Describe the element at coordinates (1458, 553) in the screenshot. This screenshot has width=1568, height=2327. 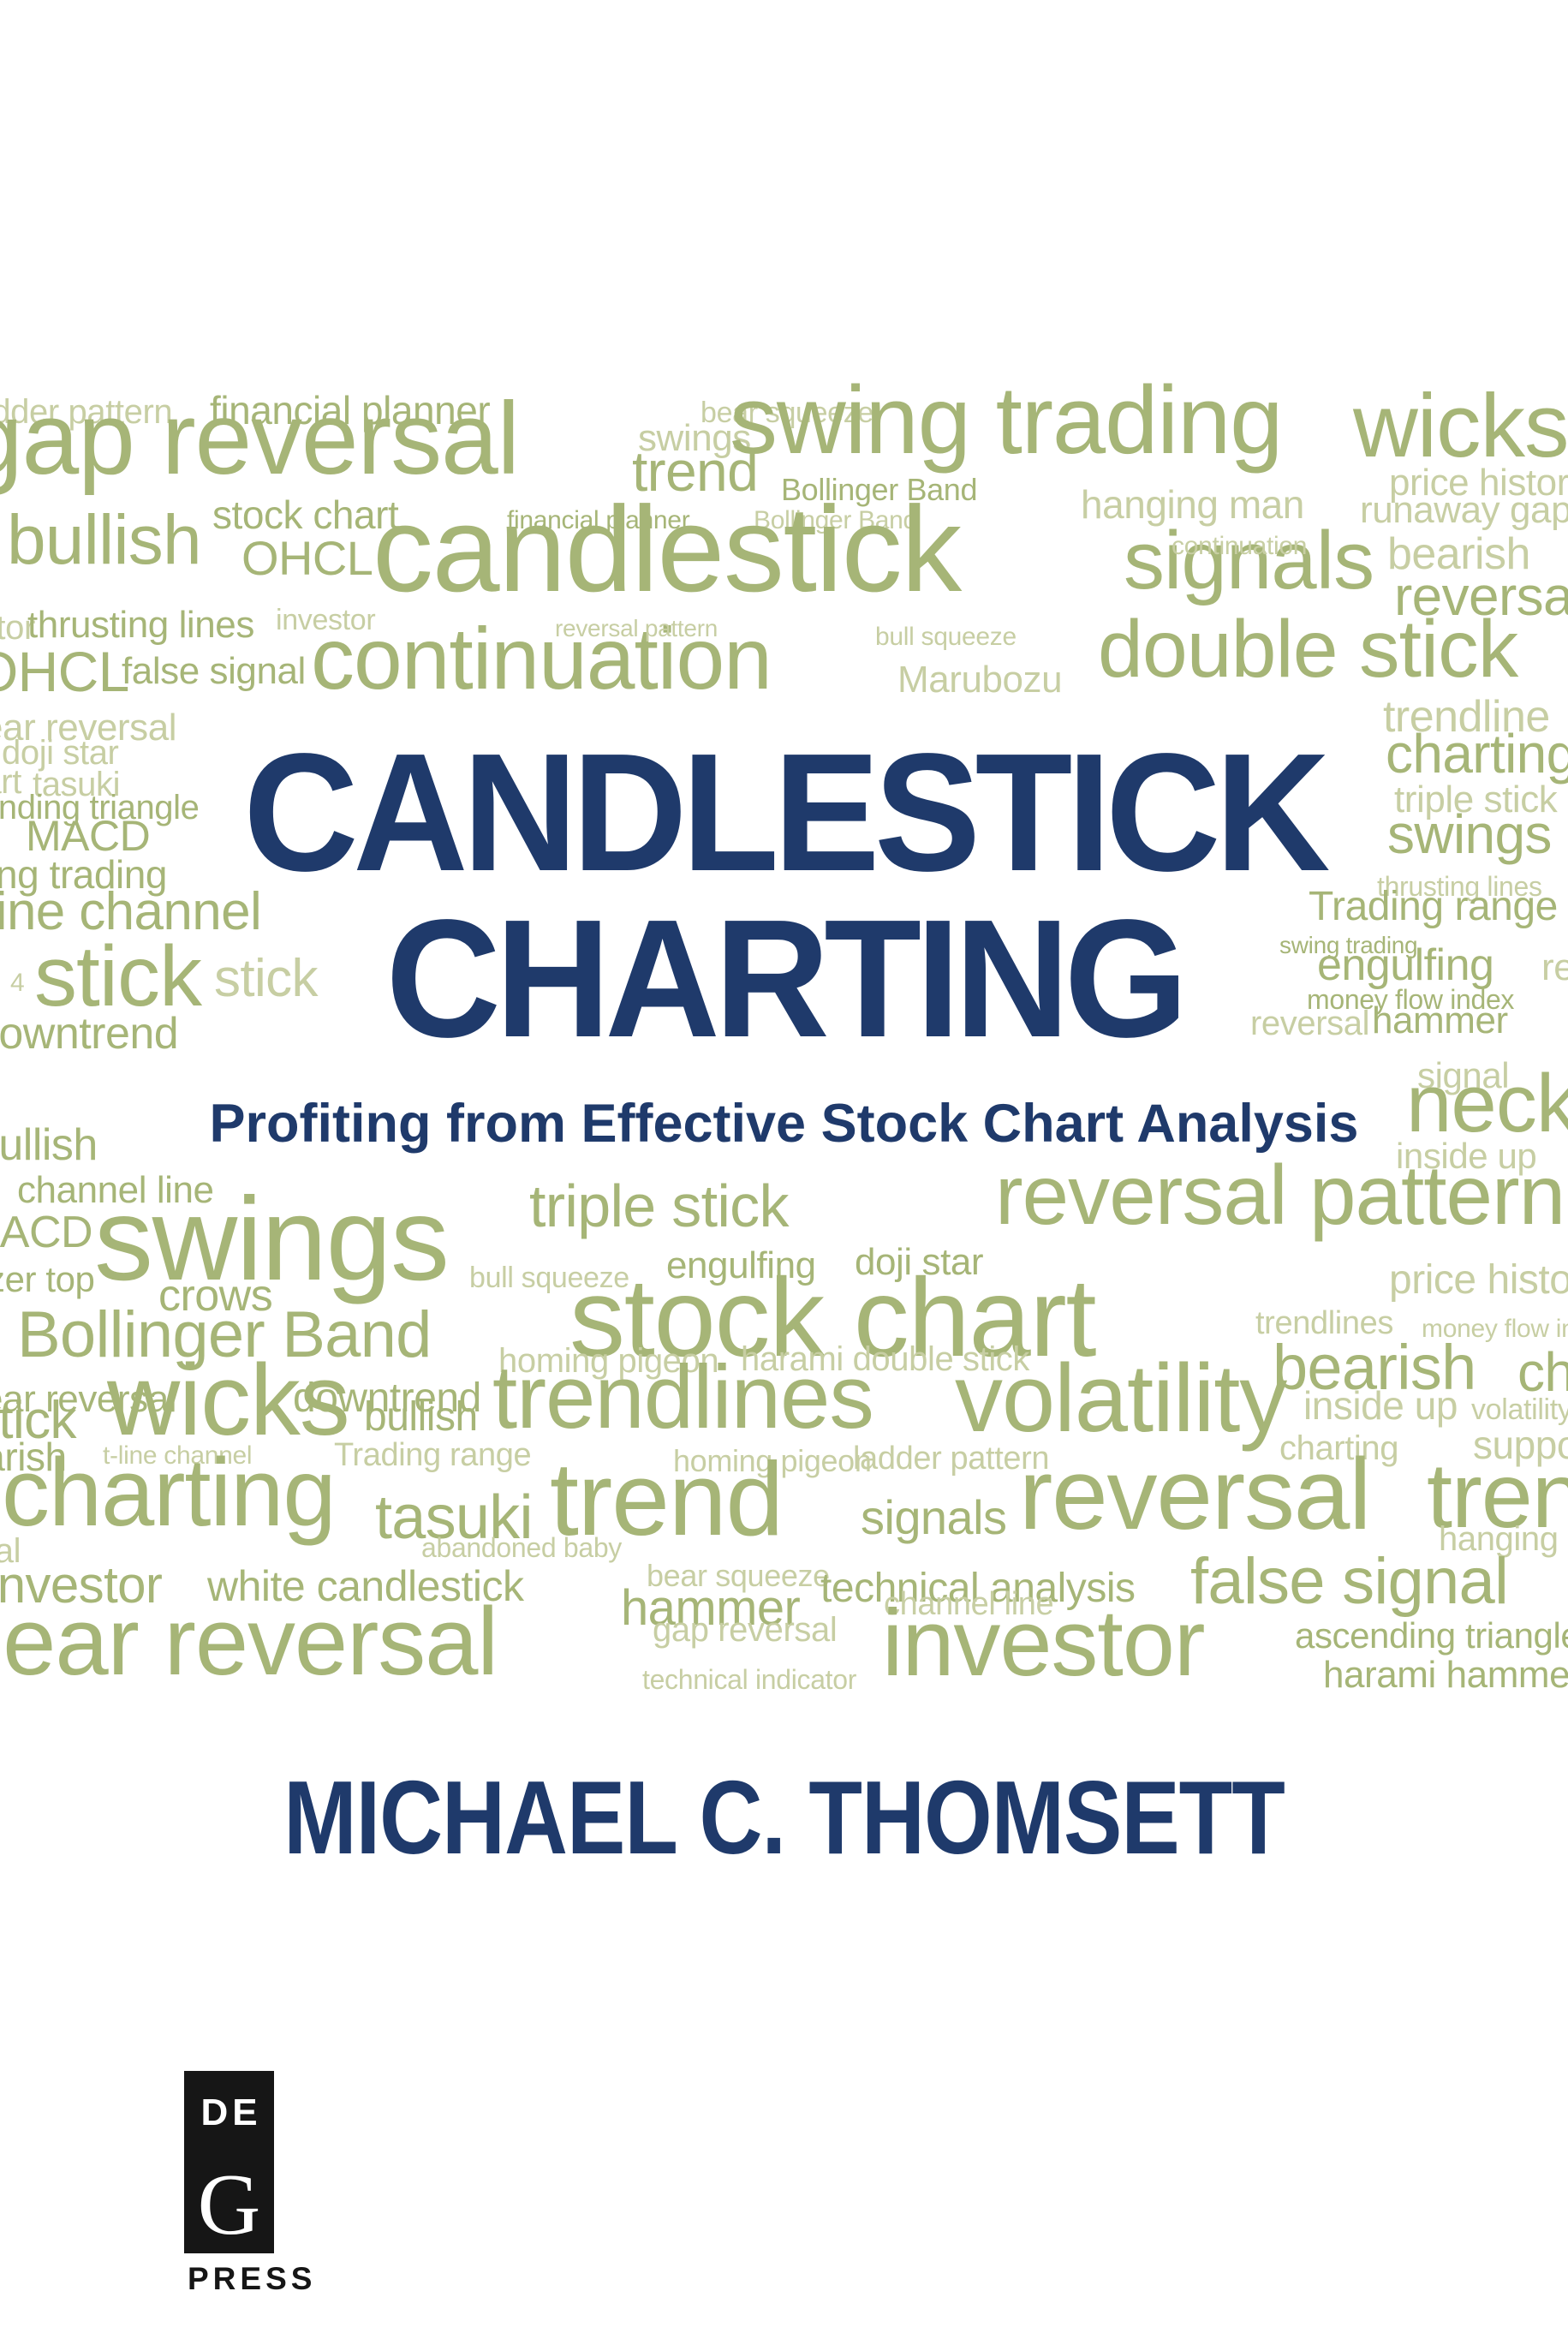
I see `cloud-word: bearish` at that location.